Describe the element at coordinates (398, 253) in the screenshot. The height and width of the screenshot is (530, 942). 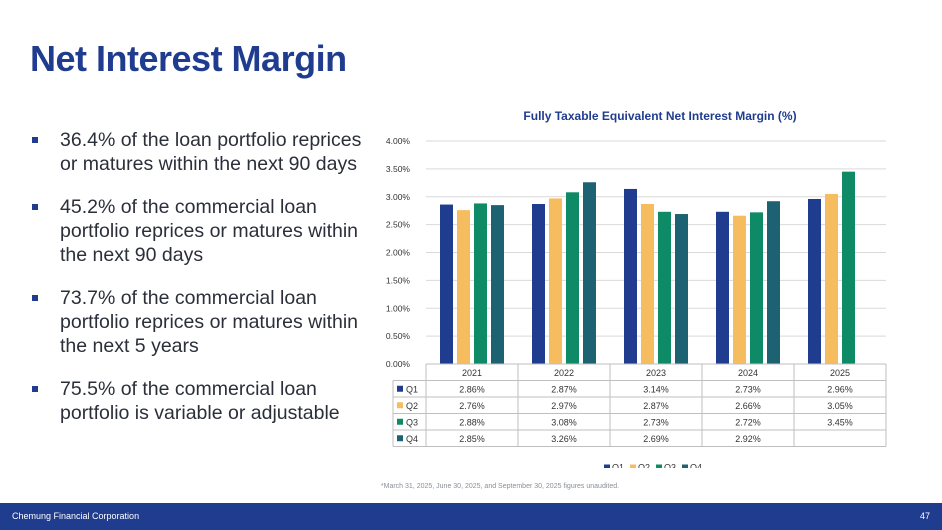
I see `y-tick-label: 2.00%` at that location.